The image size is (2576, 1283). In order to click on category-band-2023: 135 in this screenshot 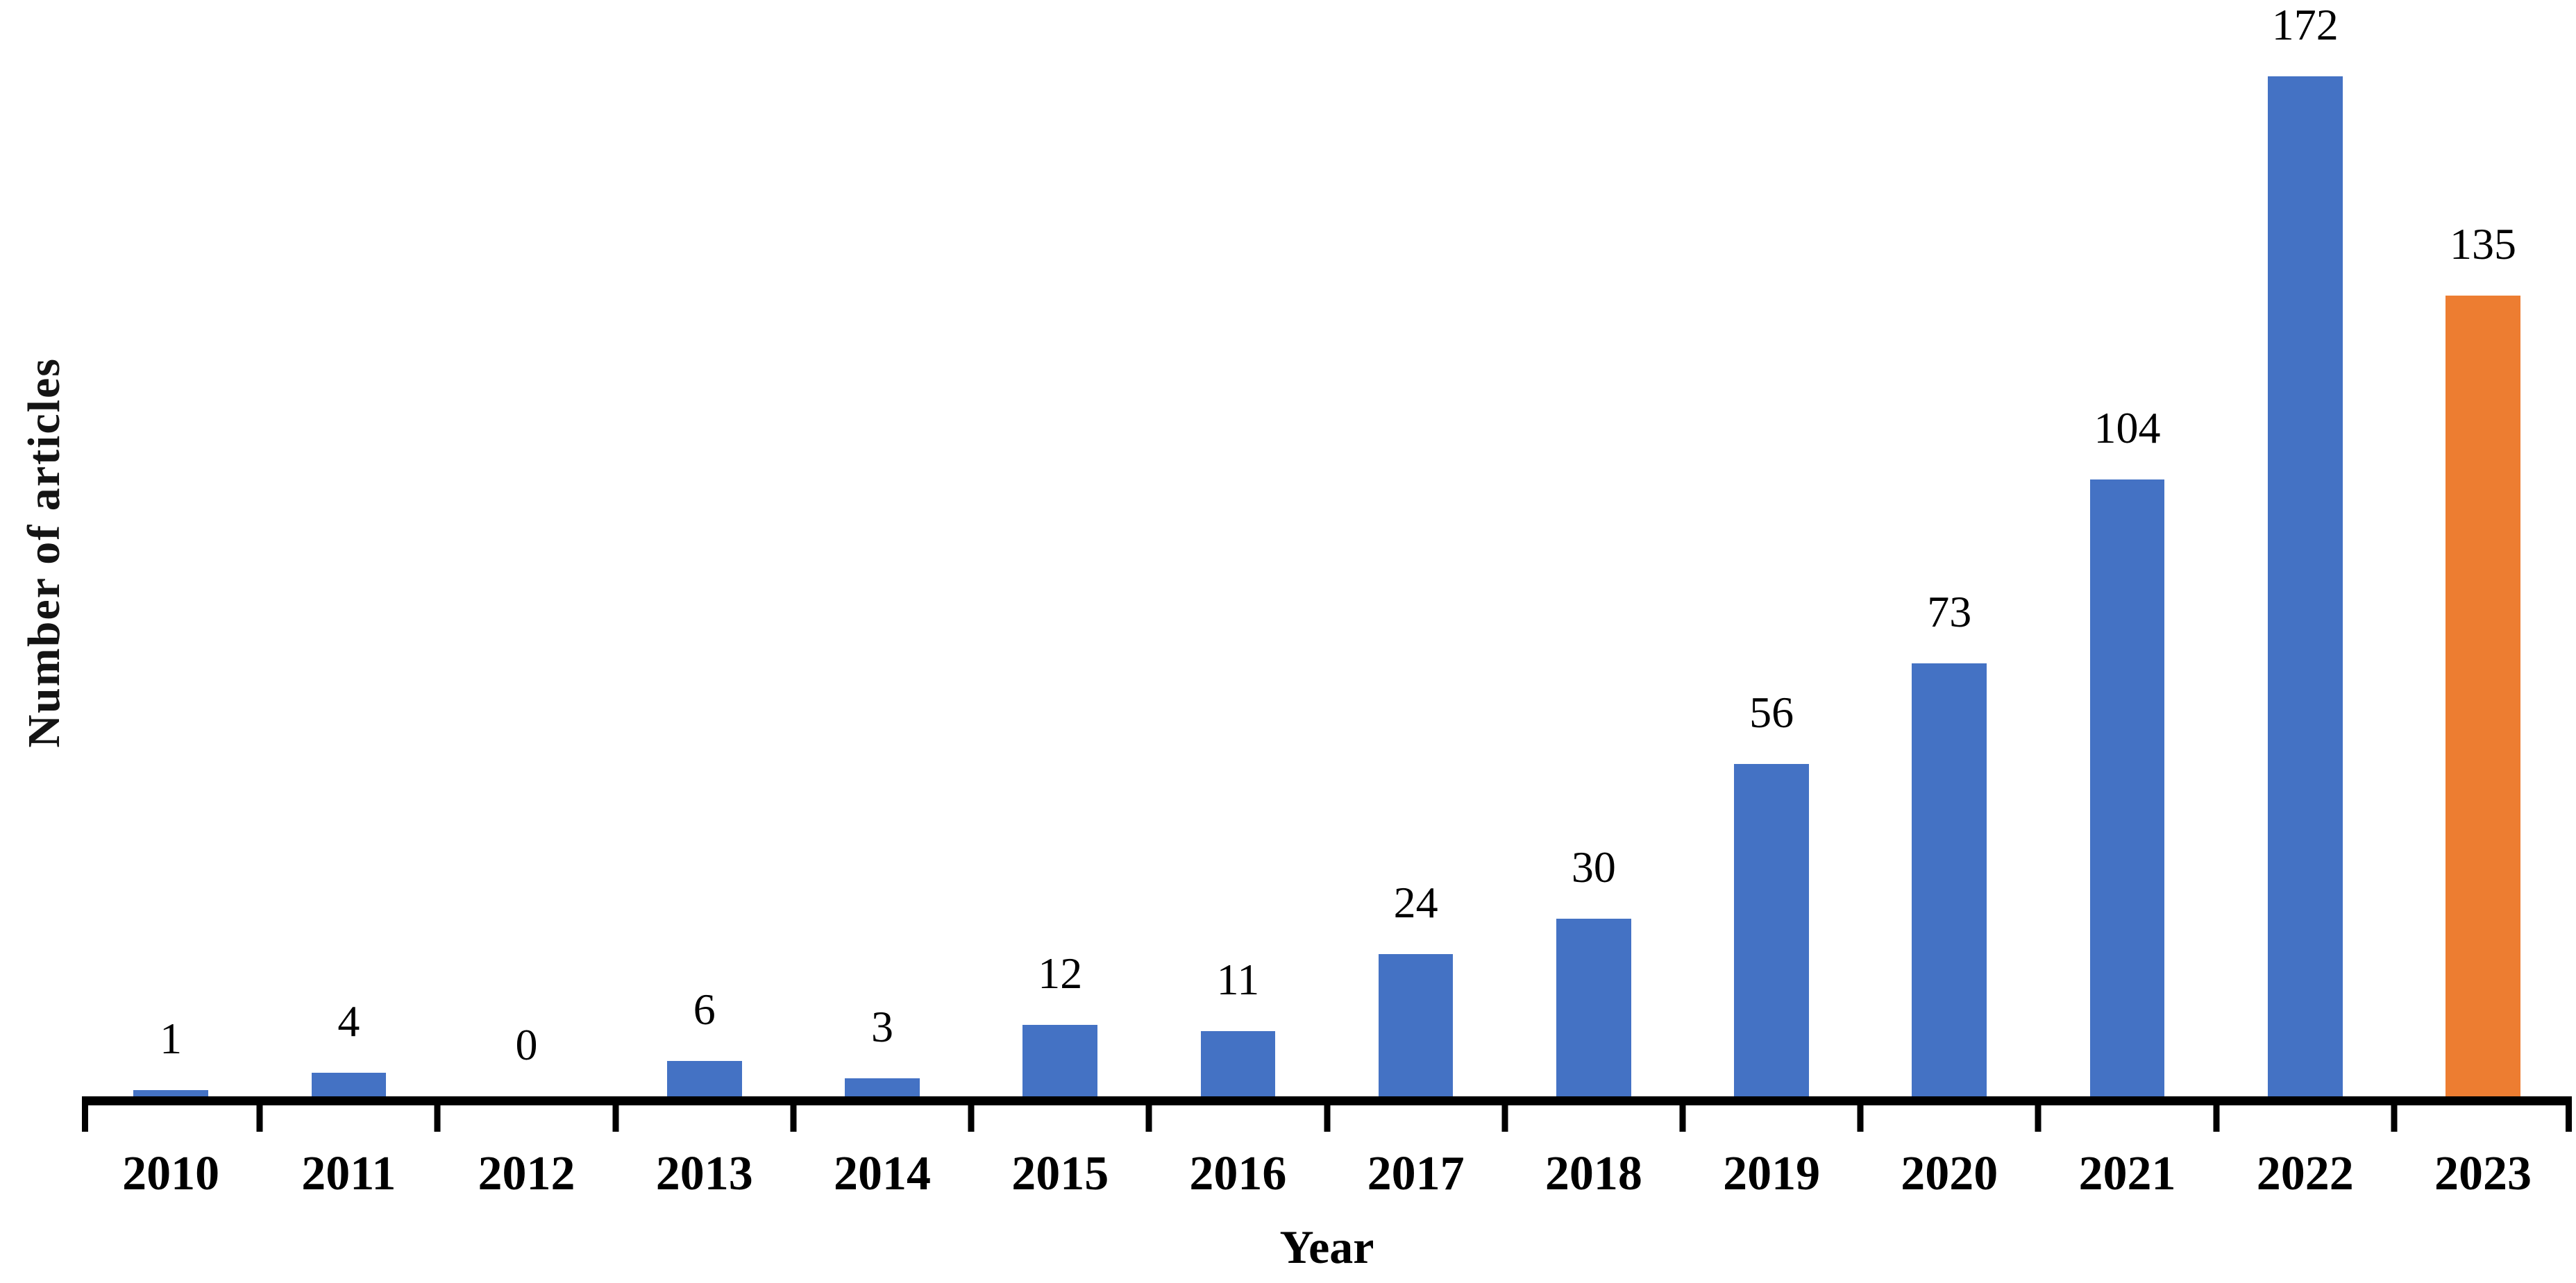, I will do `click(2483, 548)`.